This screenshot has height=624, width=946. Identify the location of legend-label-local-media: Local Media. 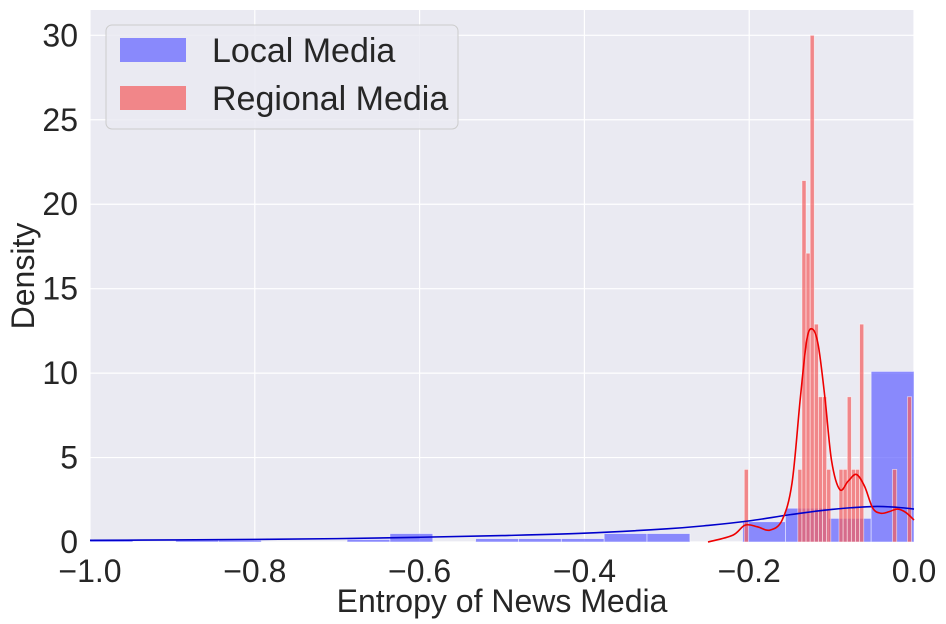
(303, 51).